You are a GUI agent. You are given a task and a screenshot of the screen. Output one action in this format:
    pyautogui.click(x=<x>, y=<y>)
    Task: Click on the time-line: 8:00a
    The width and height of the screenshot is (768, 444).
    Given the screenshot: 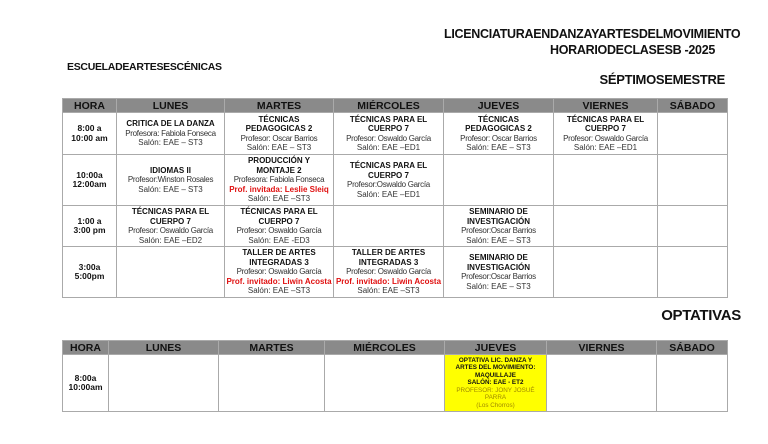 What is the action you would take?
    pyautogui.click(x=85, y=377)
    